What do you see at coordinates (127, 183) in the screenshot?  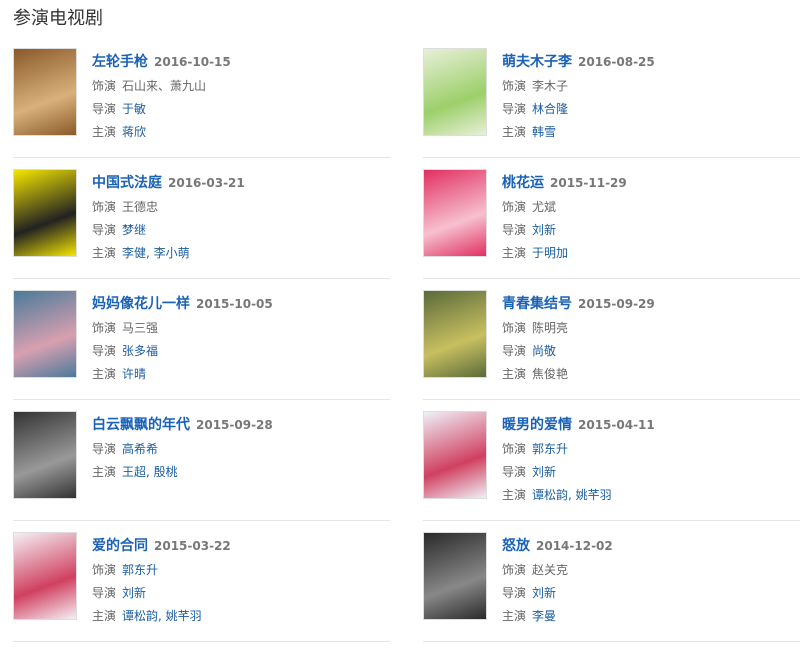 I see `drama-title: 中国式法庭` at bounding box center [127, 183].